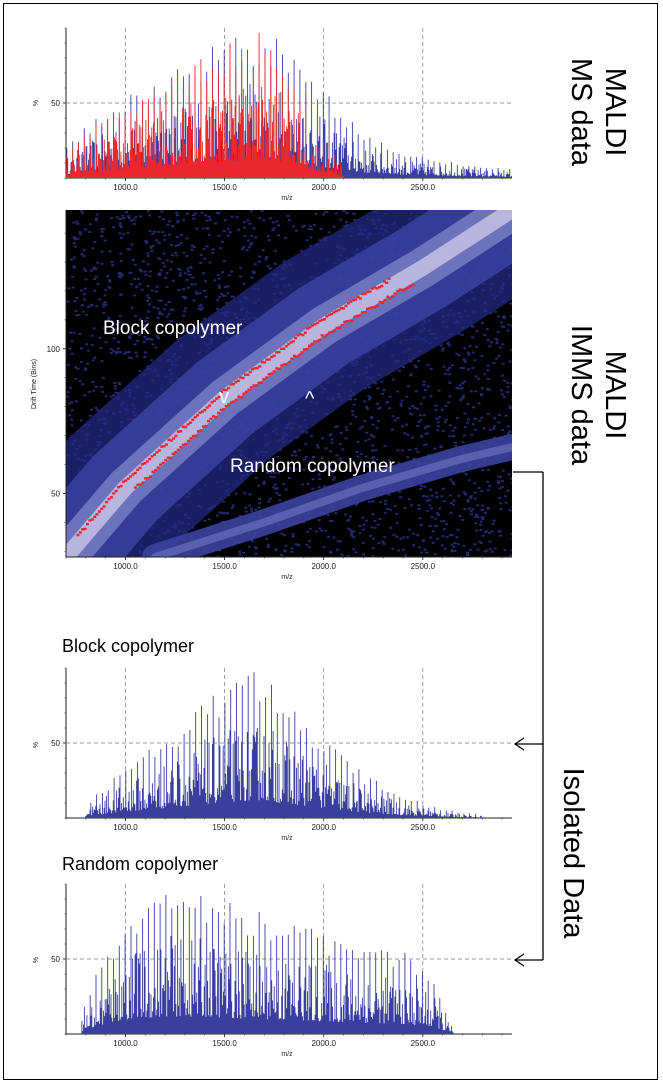  What do you see at coordinates (312, 466) in the screenshot?
I see `random-copolymer-annotation: Random copolymer` at bounding box center [312, 466].